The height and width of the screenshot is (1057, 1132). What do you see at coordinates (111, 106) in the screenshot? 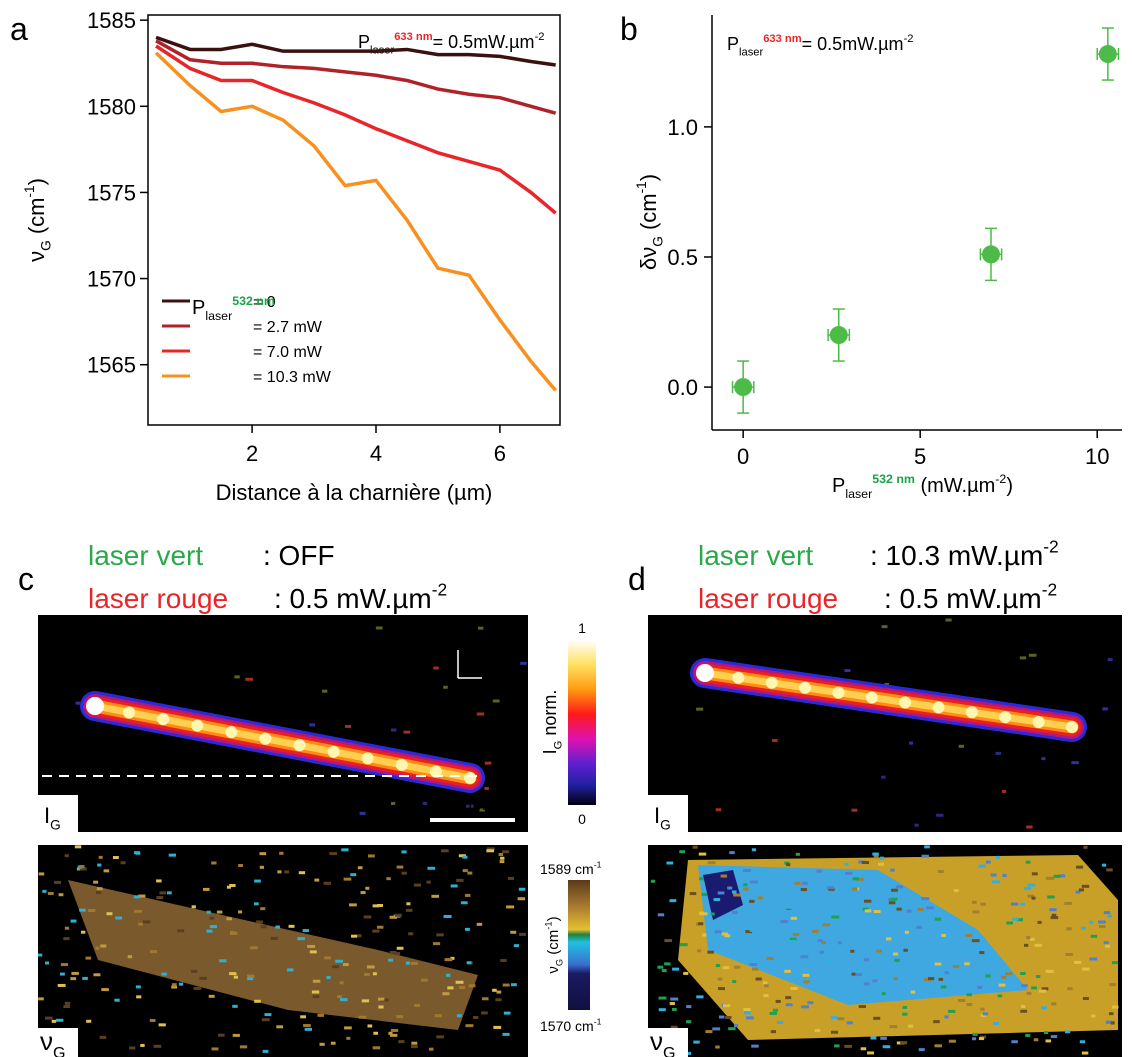
I see `y-tick-label: 1580` at bounding box center [111, 106].